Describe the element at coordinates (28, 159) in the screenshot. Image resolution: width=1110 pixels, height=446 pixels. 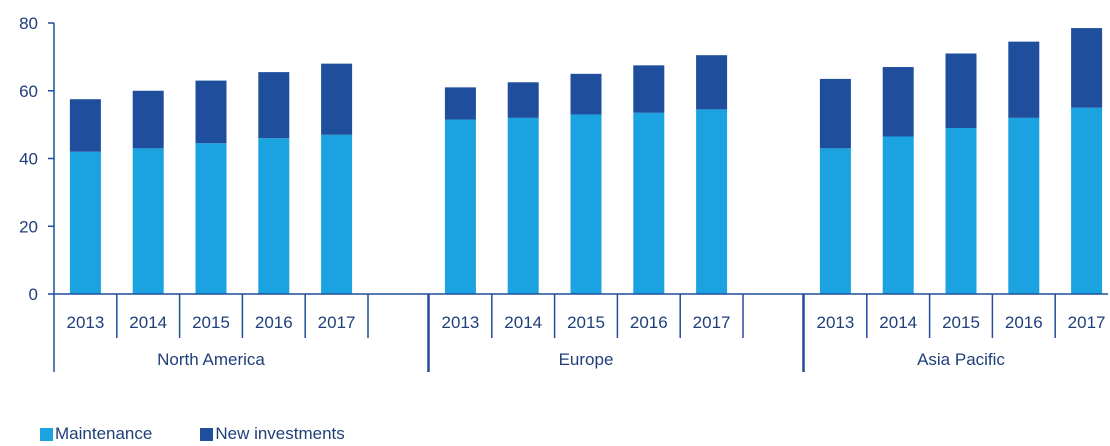
I see `y-tick-label: 40` at that location.